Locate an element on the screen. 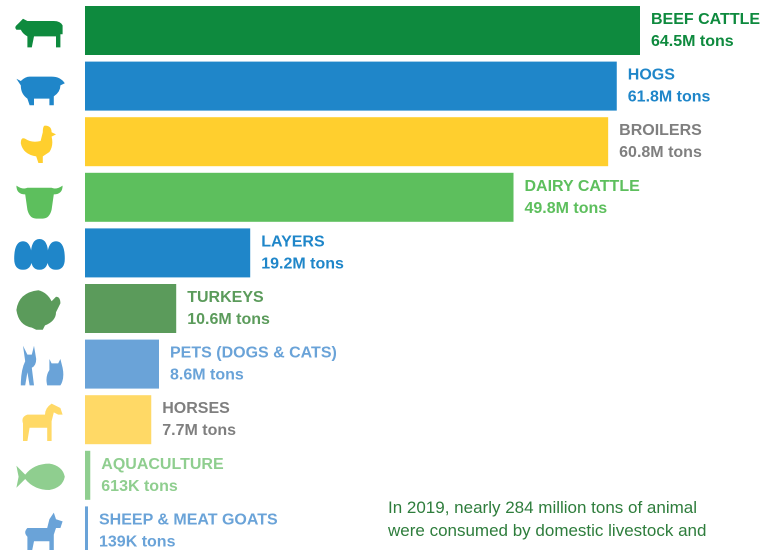 The width and height of the screenshot is (782, 550). pig-icon-shape is located at coordinates (40, 91).